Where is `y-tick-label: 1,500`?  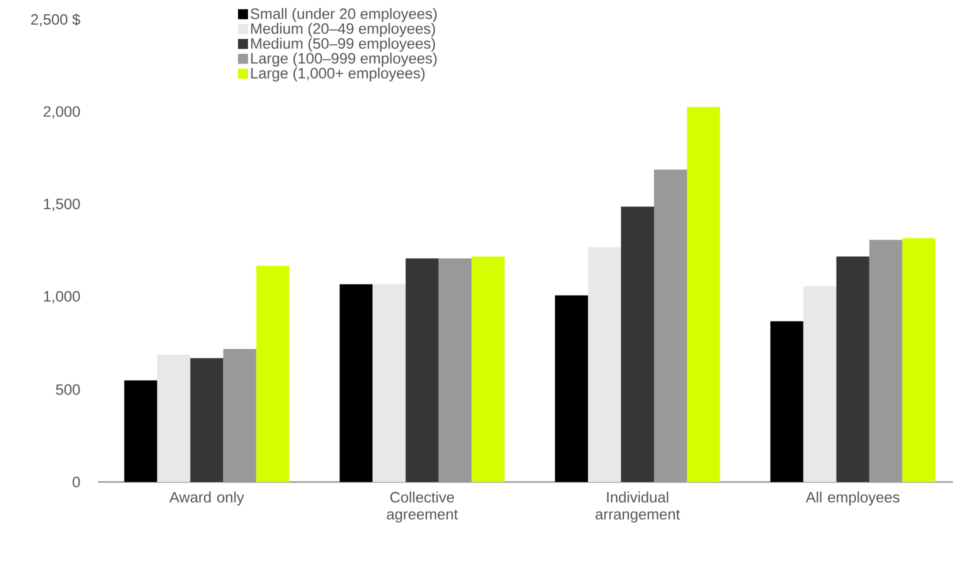 y-tick-label: 1,500 is located at coordinates (62, 204).